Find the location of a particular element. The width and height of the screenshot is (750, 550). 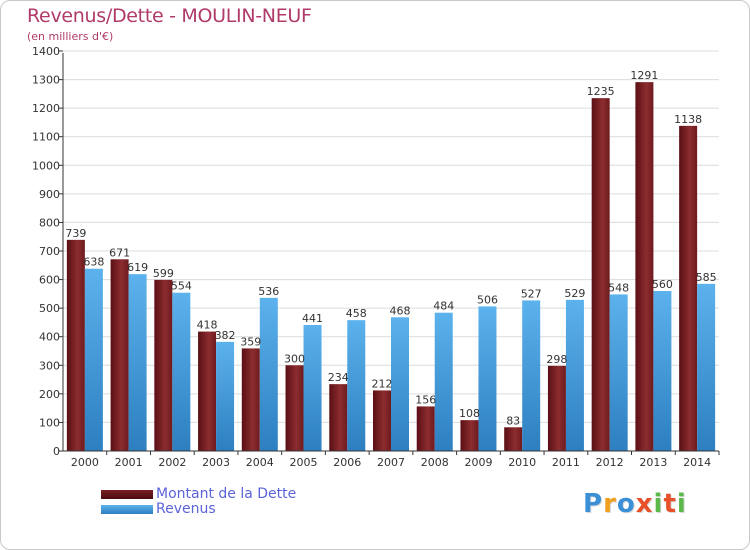

data-label-dette: 300 is located at coordinates (294, 358).